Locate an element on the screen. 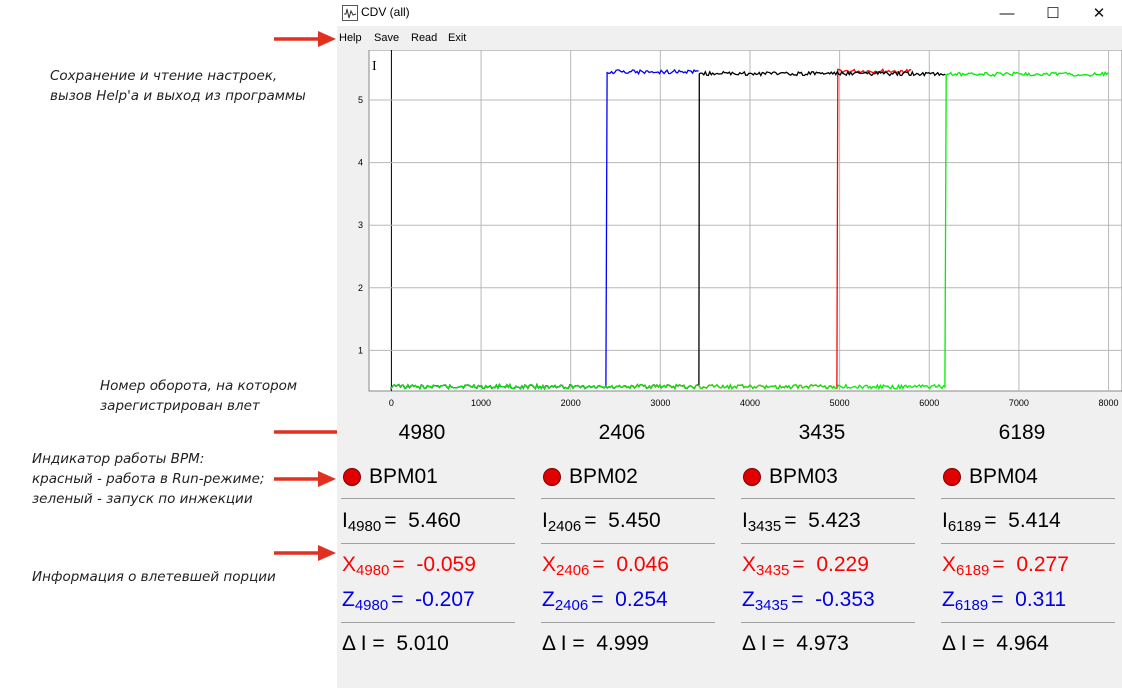 Image resolution: width=1122 pixels, height=688 pixels. menu-help: Help is located at coordinates (350, 38).